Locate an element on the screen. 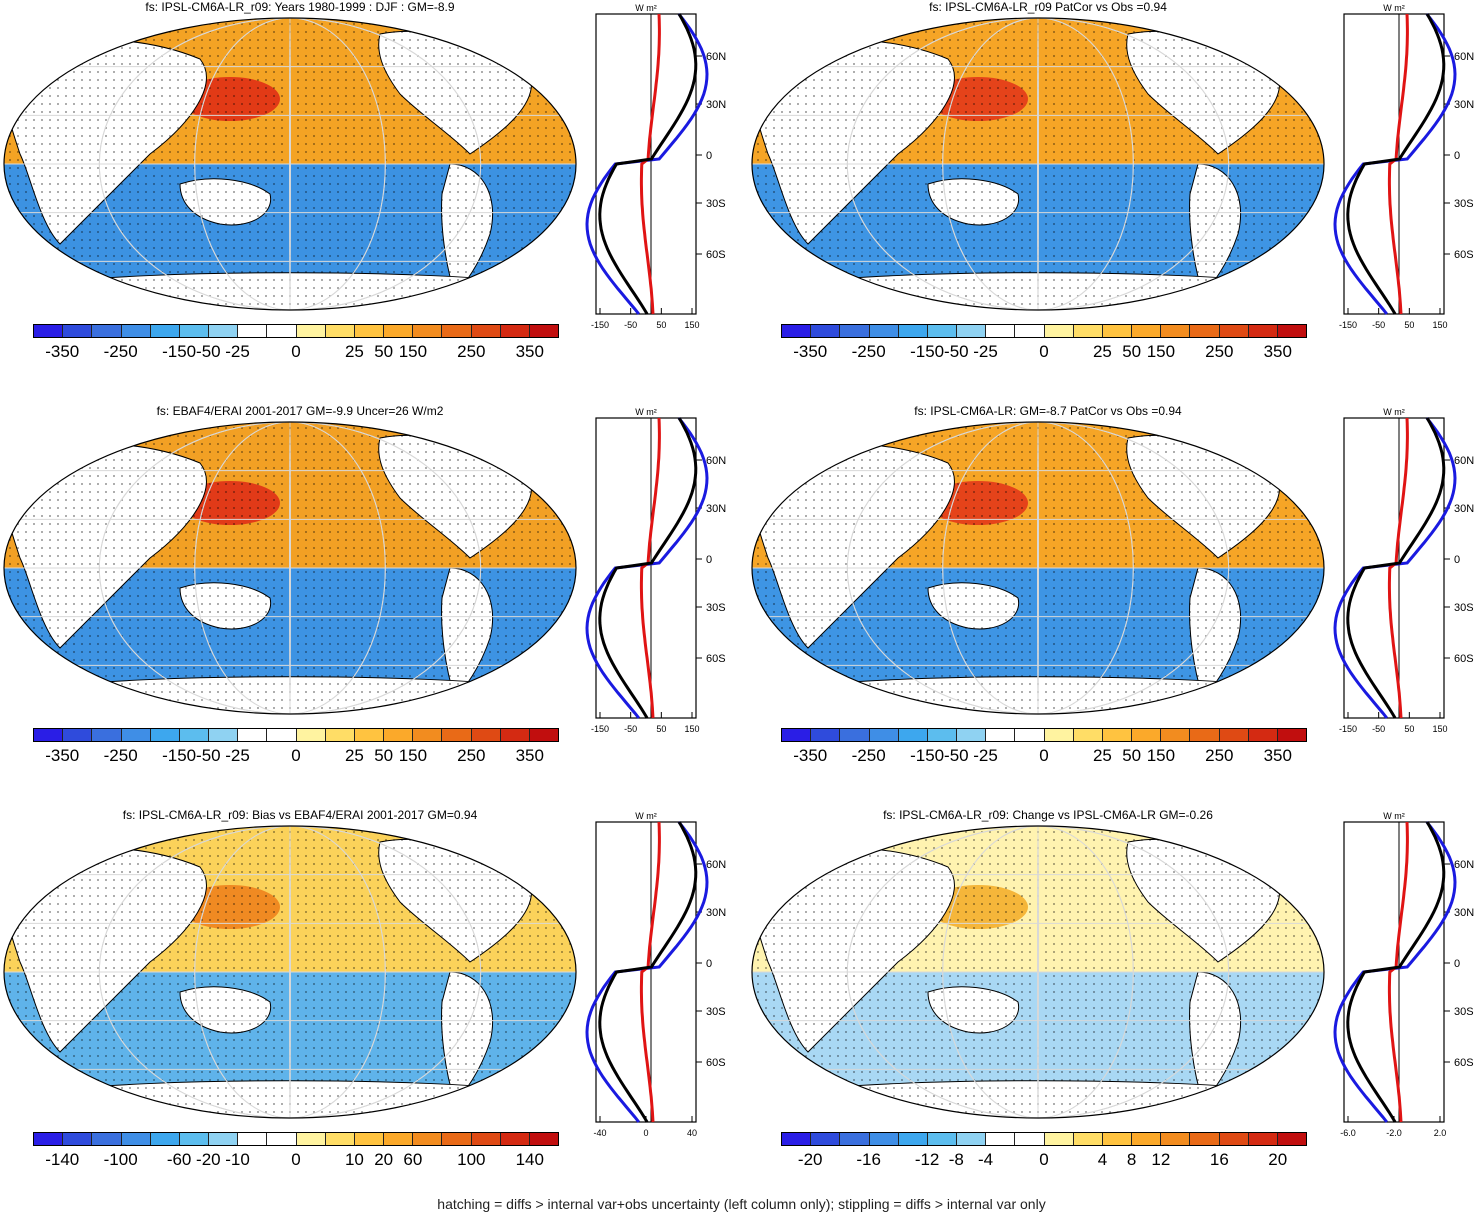 The width and height of the screenshot is (1483, 1215). colorbar-labels: -140 -100 -60 -20 -10 0 10 20 60 100 140 is located at coordinates (296, 1161).